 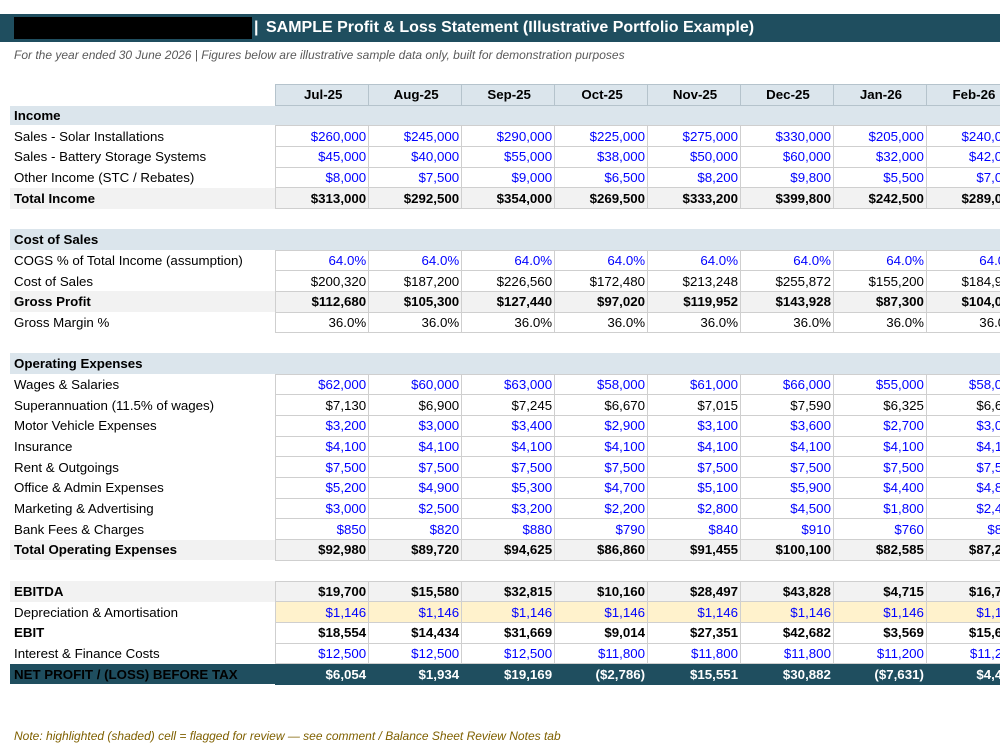 What do you see at coordinates (694, 426) in the screenshot?
I see `value-cell: $3,100` at bounding box center [694, 426].